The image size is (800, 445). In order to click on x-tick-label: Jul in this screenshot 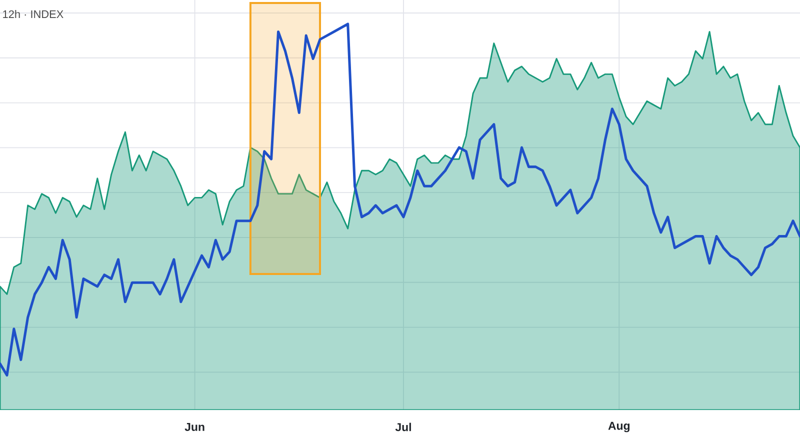, I will do `click(403, 427)`.